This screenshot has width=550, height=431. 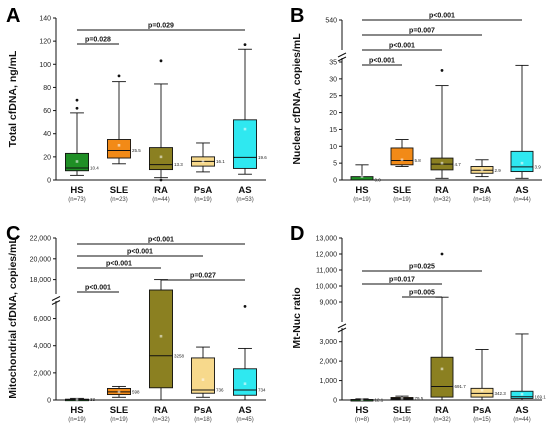 I want to click on category-label: SLE, so click(x=119, y=190).